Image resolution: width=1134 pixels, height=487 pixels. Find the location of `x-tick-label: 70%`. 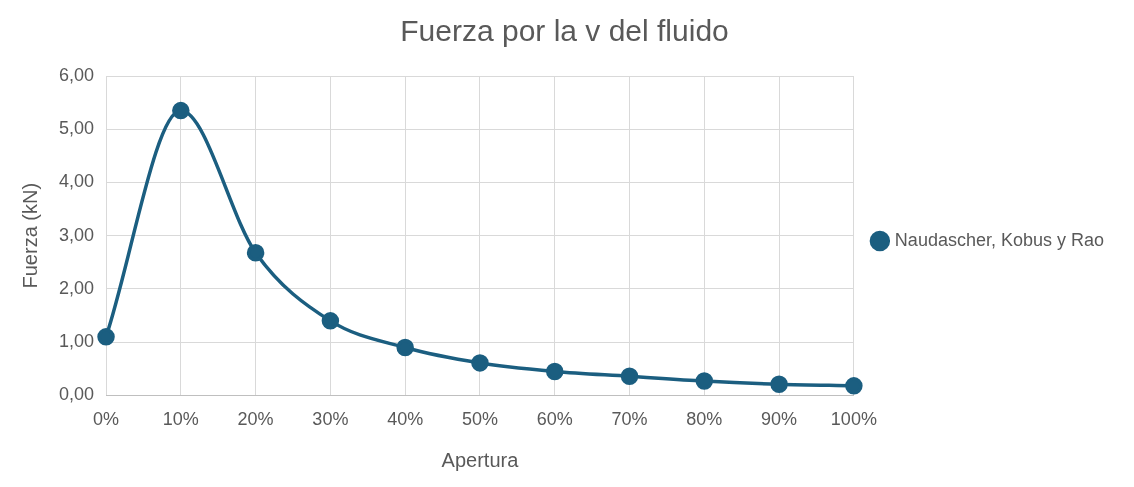

x-tick-label: 70% is located at coordinates (629, 419).